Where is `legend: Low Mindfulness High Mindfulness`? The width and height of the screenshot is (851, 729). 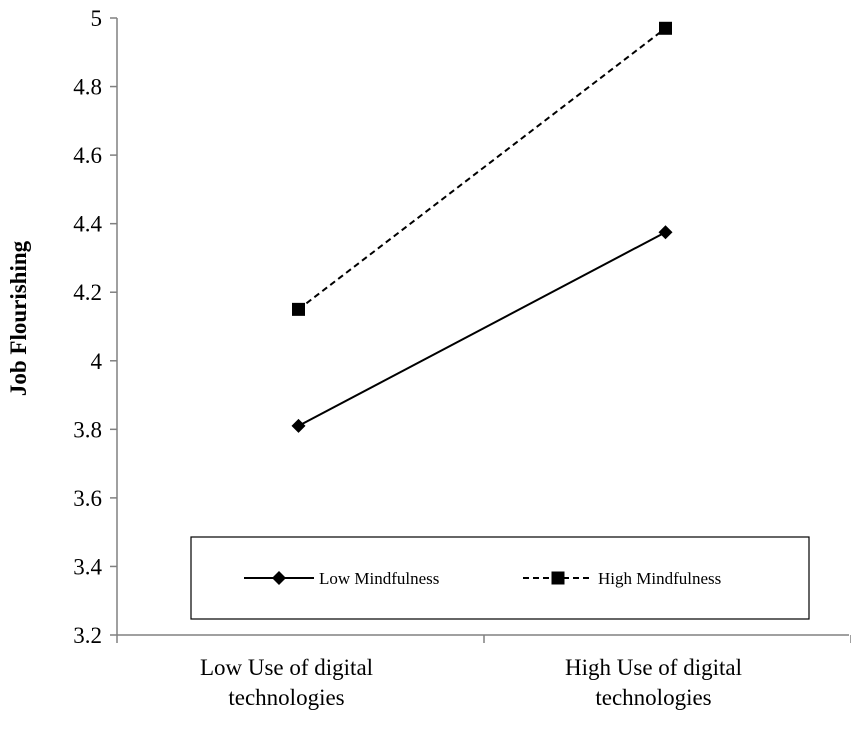
legend: Low Mindfulness High Mindfulness is located at coordinates (500, 578).